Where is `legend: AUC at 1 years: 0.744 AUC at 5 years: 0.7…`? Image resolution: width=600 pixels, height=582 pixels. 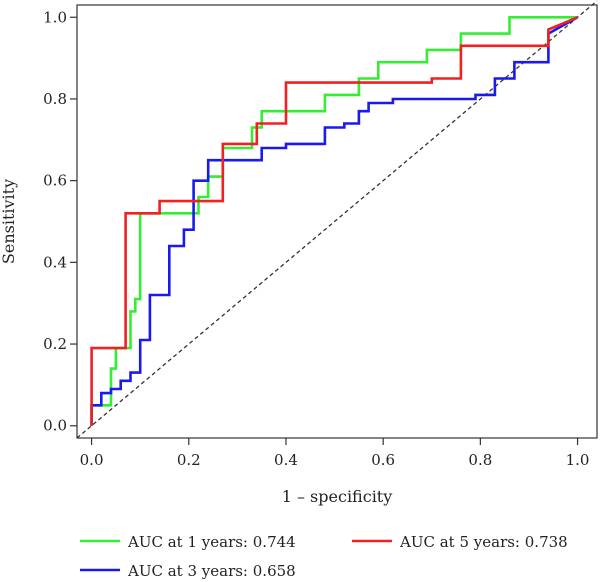
legend: AUC at 1 years: 0.744 AUC at 5 years: 0.7… is located at coordinates (324, 556).